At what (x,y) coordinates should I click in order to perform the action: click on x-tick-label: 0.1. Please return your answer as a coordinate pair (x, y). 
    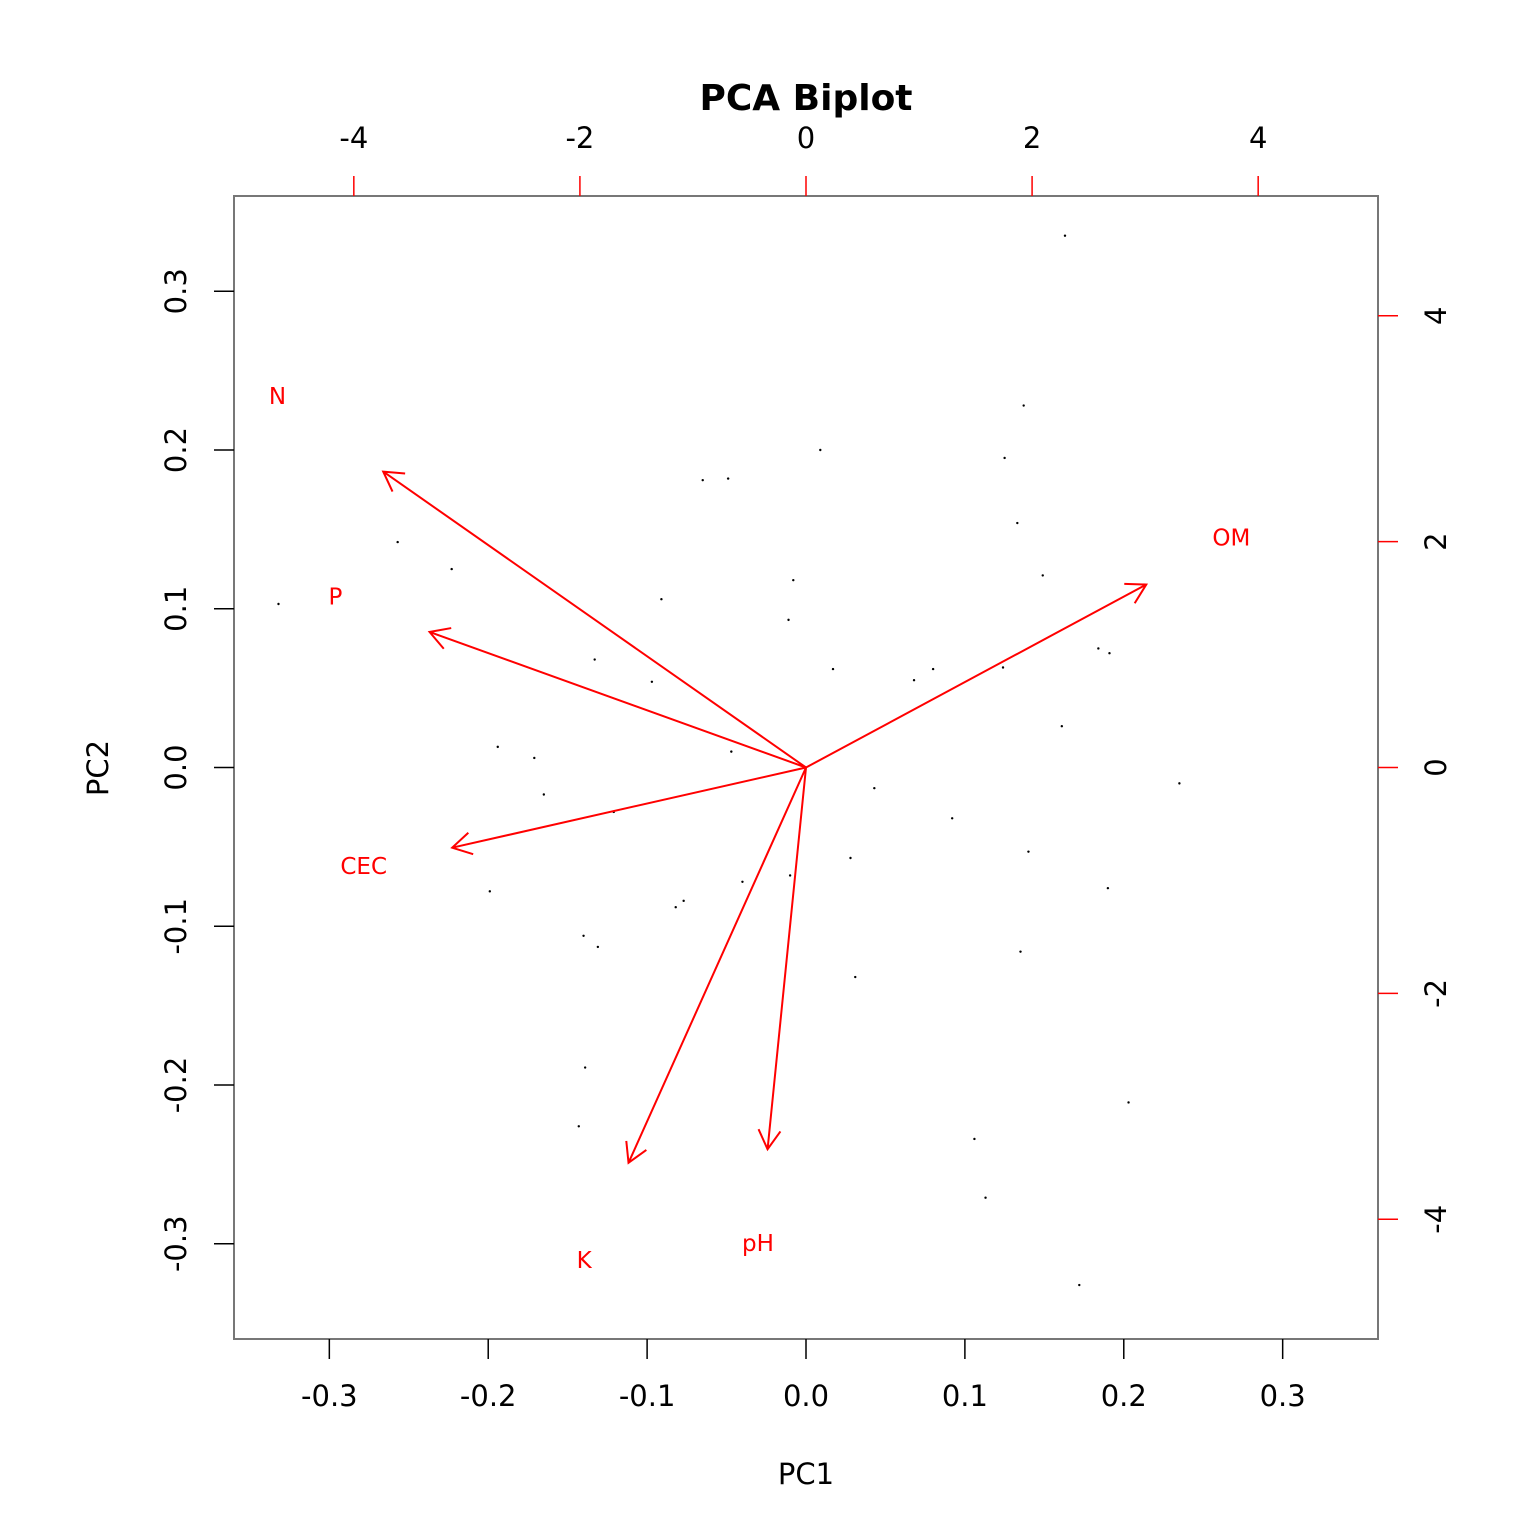
    Looking at the image, I should click on (965, 1396).